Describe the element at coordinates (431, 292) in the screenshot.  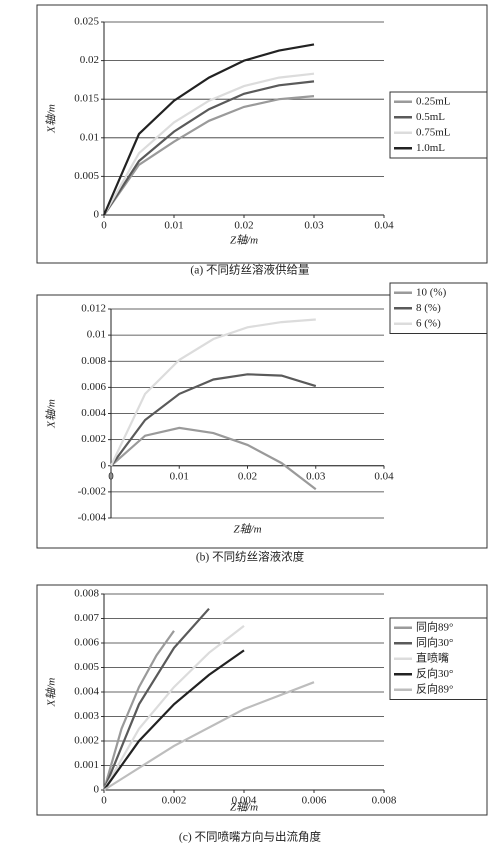
I see `legend-label: 10 (%)` at that location.